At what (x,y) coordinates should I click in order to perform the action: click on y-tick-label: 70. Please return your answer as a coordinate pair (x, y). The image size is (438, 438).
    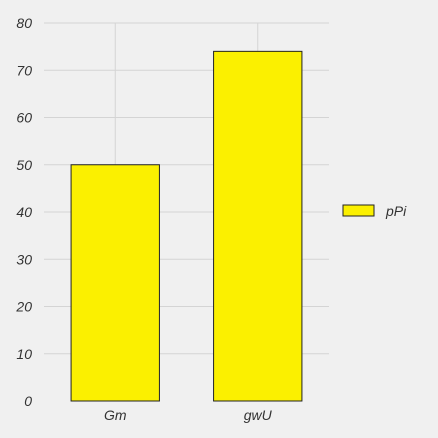
    Looking at the image, I should click on (24, 70).